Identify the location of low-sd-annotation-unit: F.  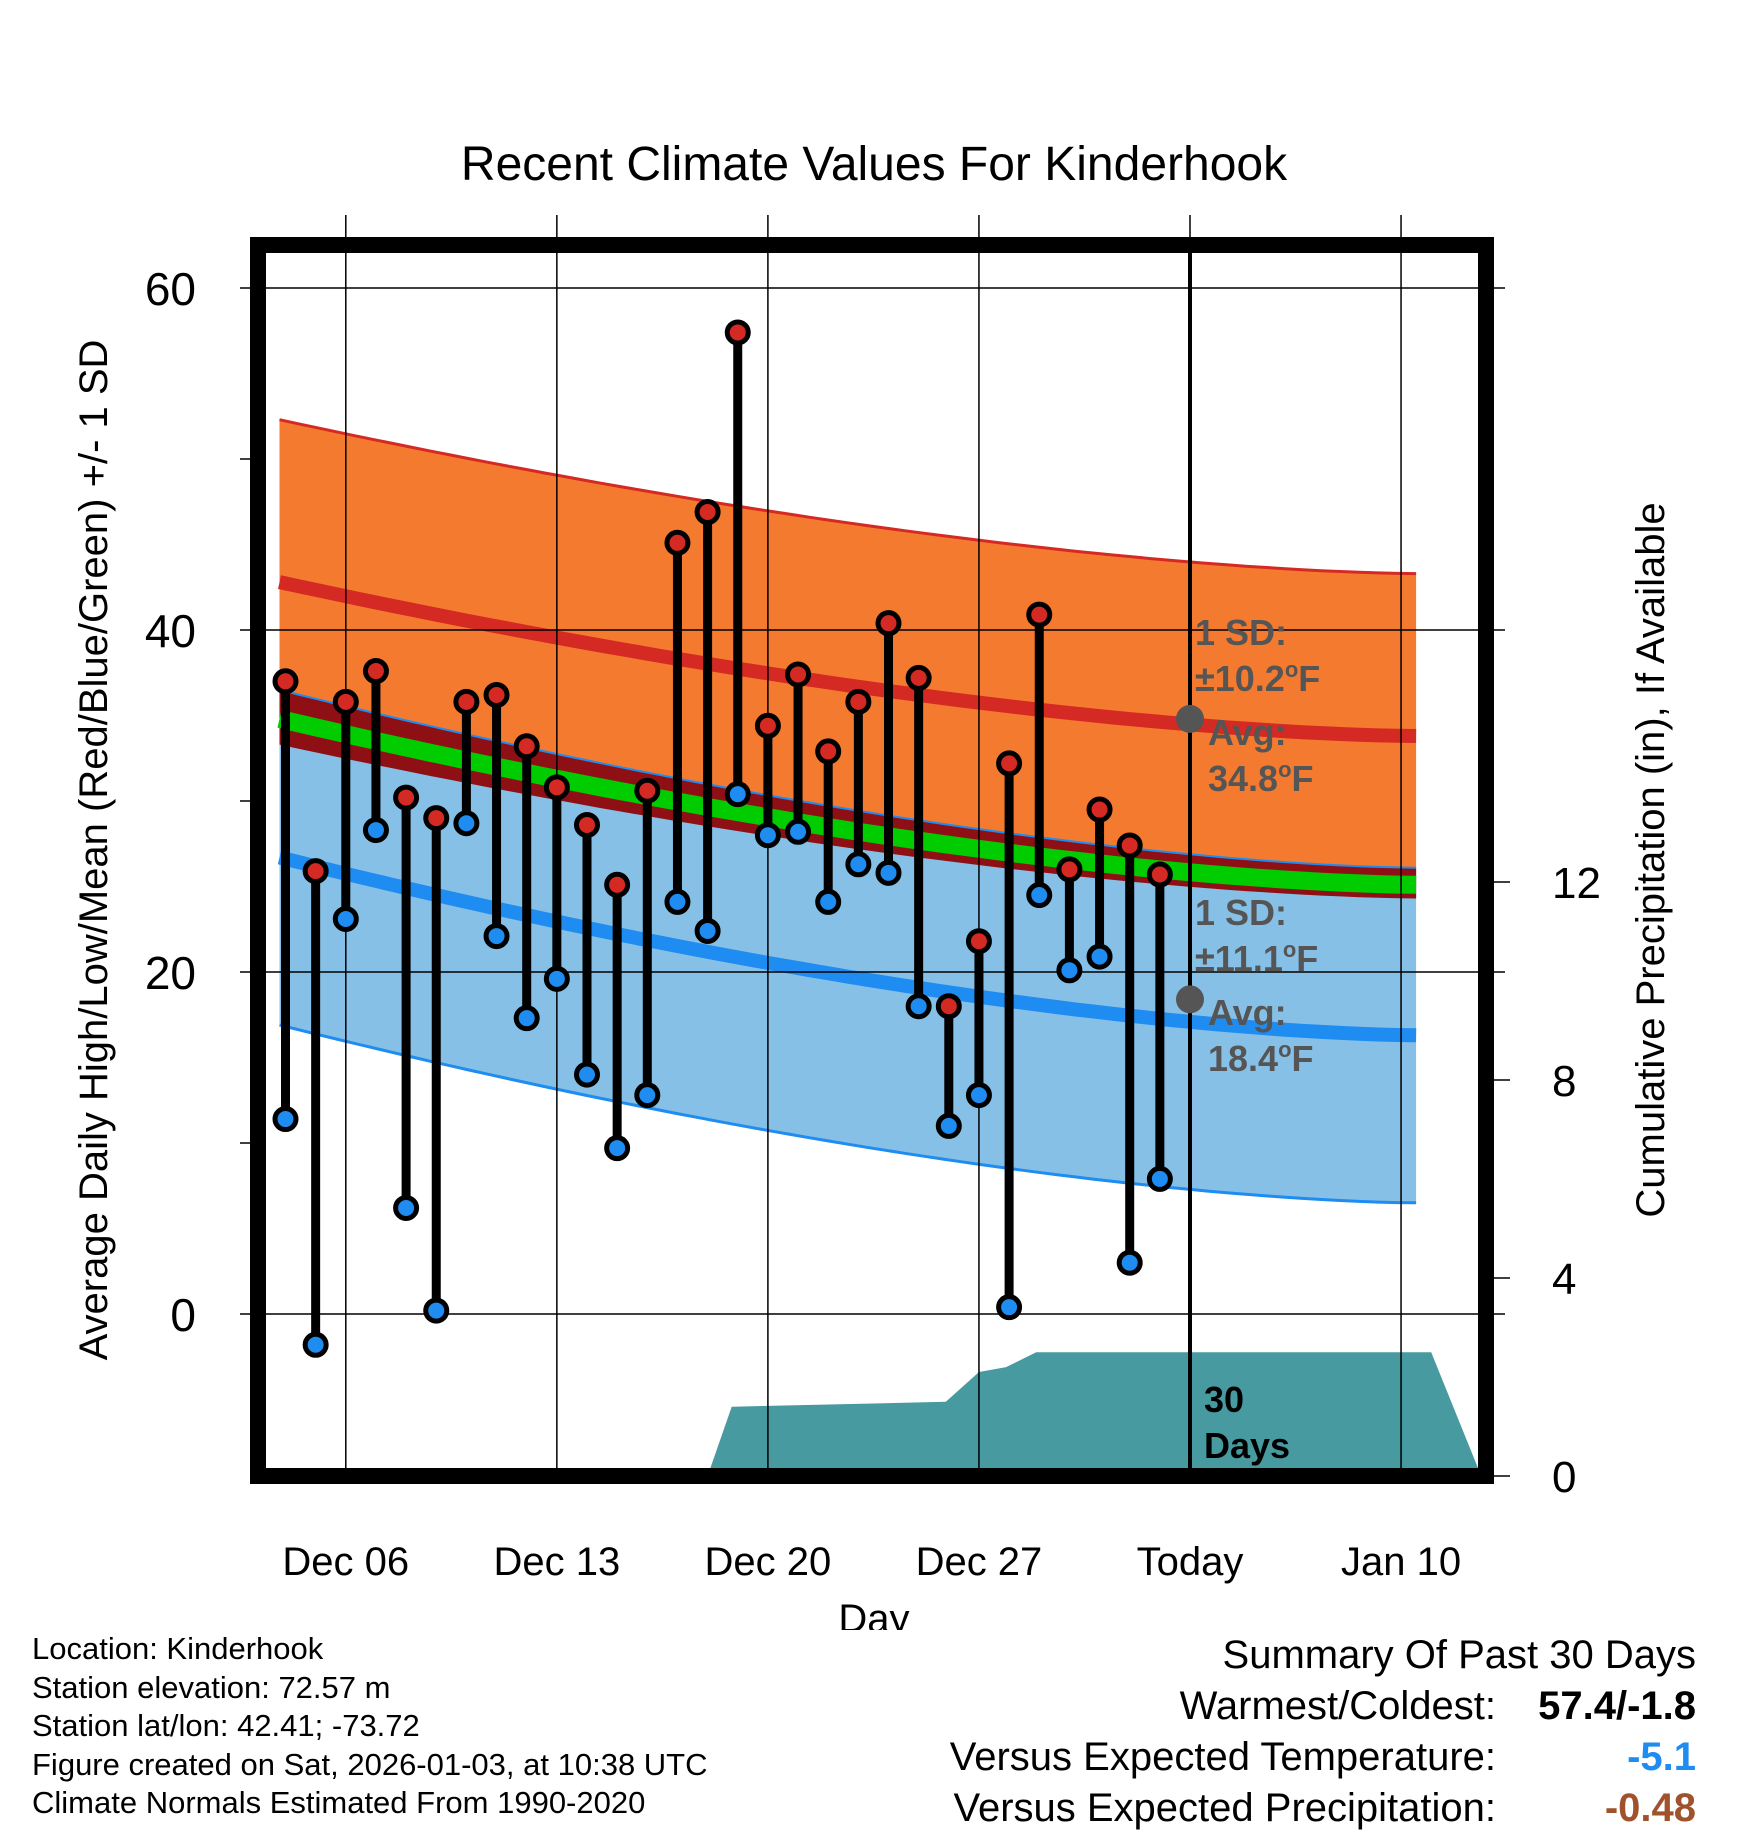
(1307, 958).